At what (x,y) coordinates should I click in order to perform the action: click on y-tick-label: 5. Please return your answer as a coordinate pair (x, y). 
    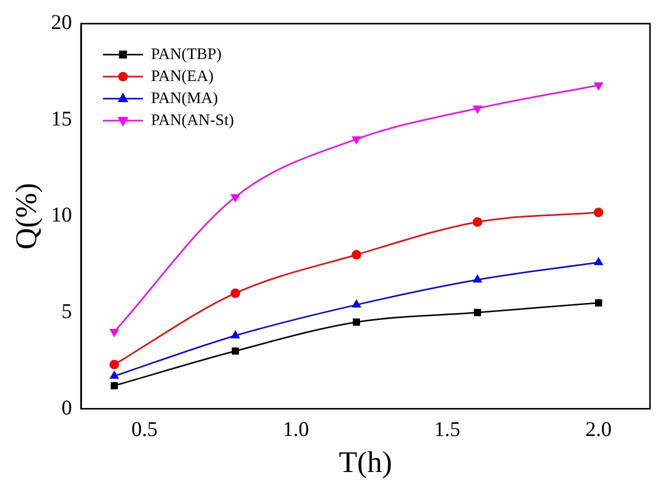
    Looking at the image, I should click on (67, 311).